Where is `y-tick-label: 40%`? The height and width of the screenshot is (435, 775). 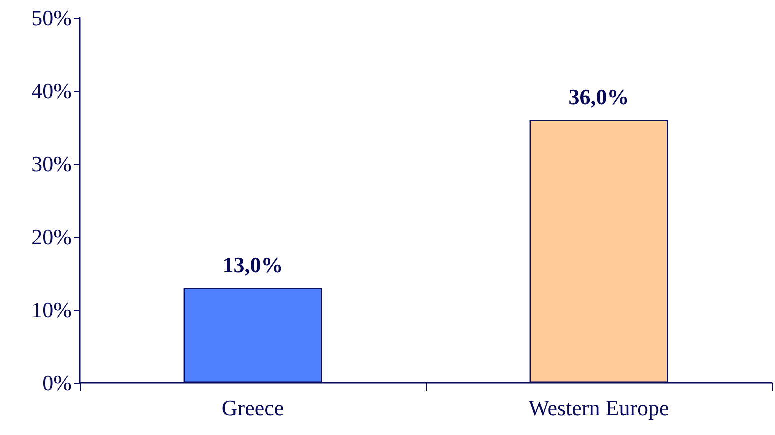 y-tick-label: 40% is located at coordinates (52, 91).